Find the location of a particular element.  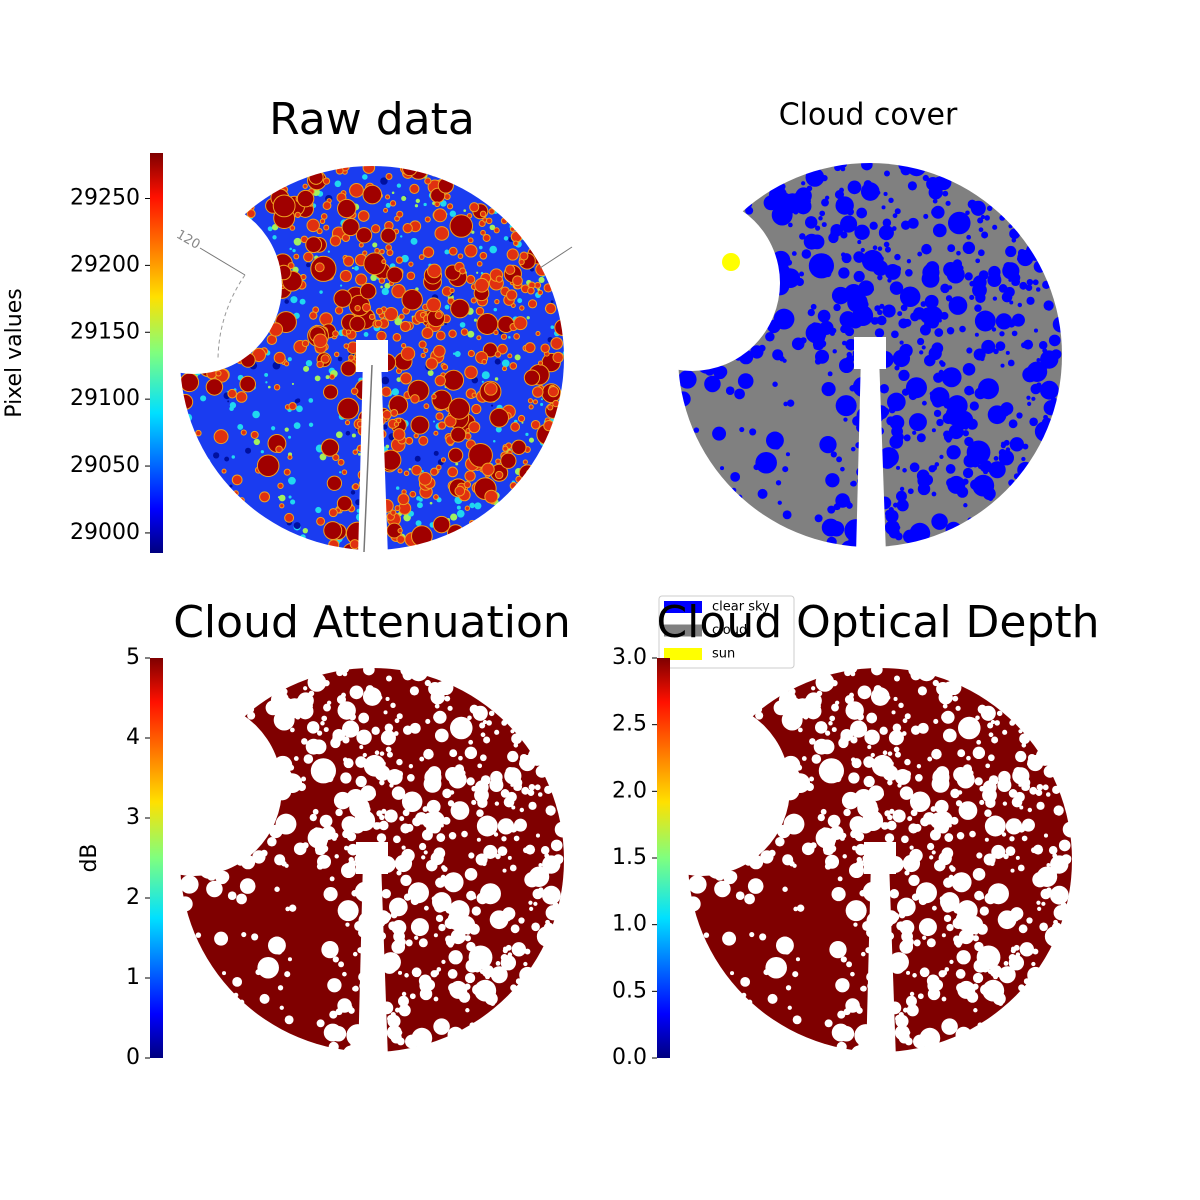

tick-label: 29000 is located at coordinates (105, 532).